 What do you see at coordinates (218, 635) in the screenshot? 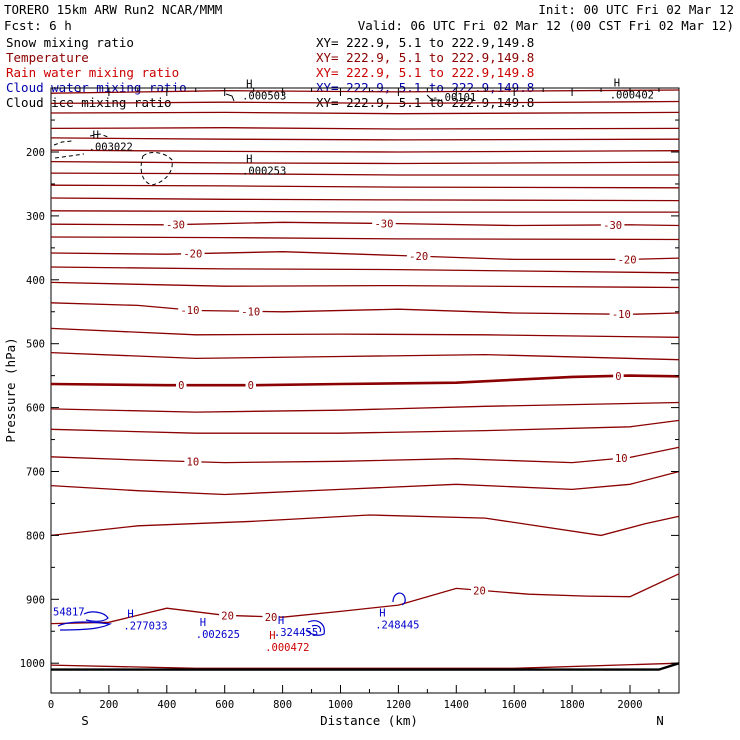
I see `max-value: .002625` at bounding box center [218, 635].